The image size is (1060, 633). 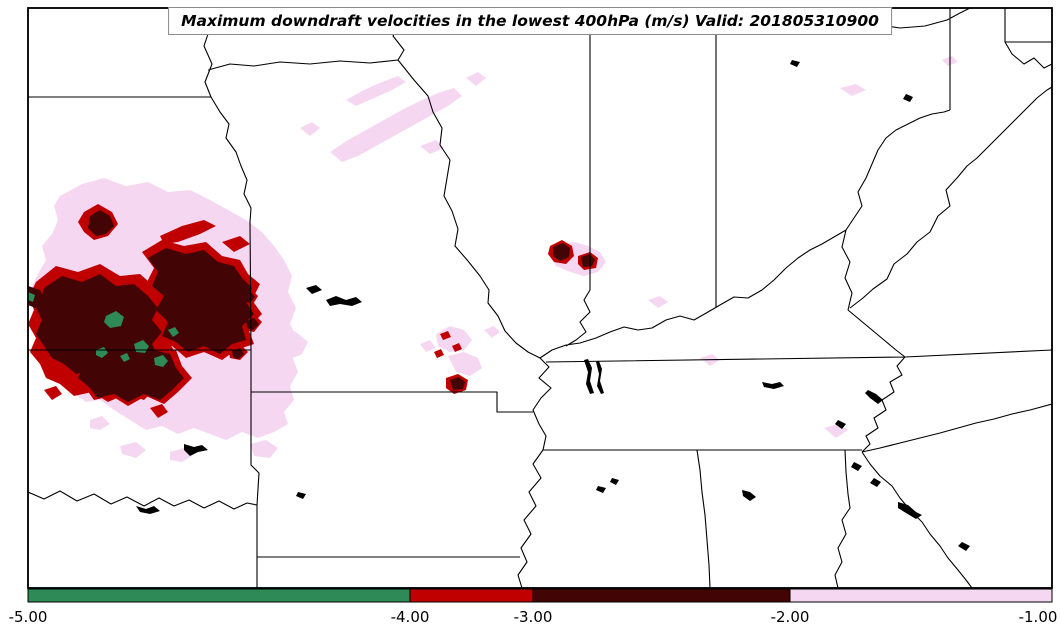 I want to click on colorbar-segment-pink, so click(x=921, y=595).